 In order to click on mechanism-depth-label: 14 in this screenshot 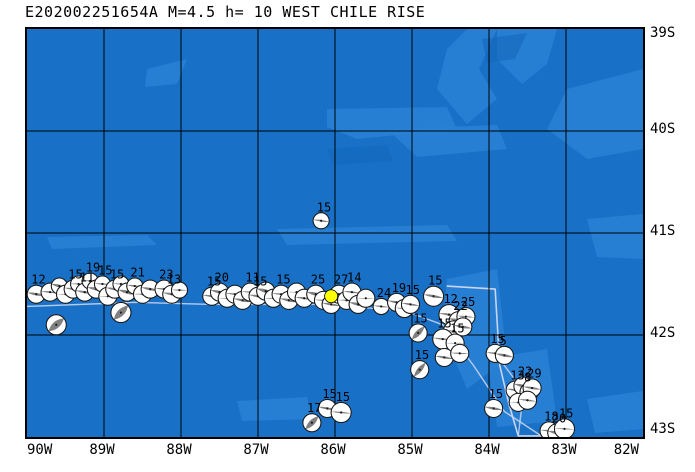, I will do `click(354, 278)`.